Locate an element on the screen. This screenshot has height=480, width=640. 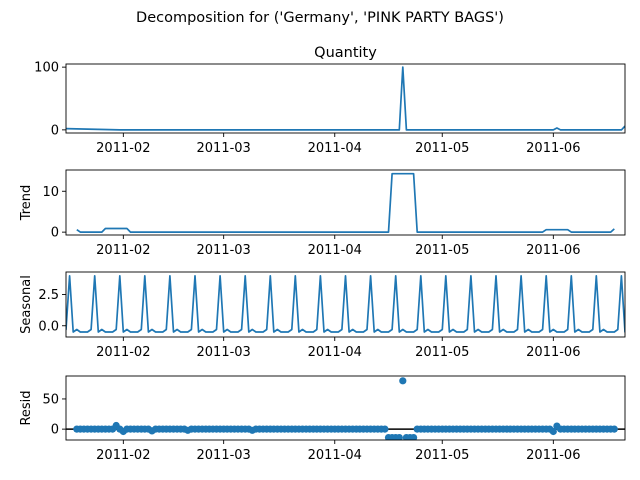
y-axis-label: Seasonal is located at coordinates (26, 304).